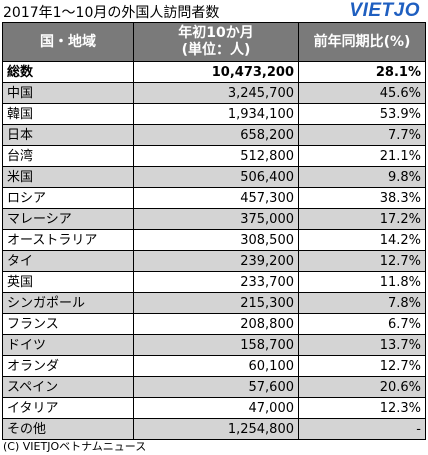 This screenshot has width=428, height=455. I want to click on table-header-row: 国・地域 年初10か月 (単位：人) 前年同期比(%), so click(214, 42).